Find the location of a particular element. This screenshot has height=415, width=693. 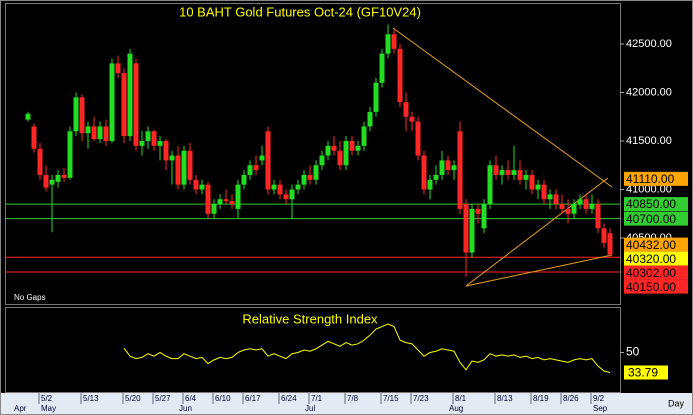

y-tick-label: 41000.00 is located at coordinates (649, 189).